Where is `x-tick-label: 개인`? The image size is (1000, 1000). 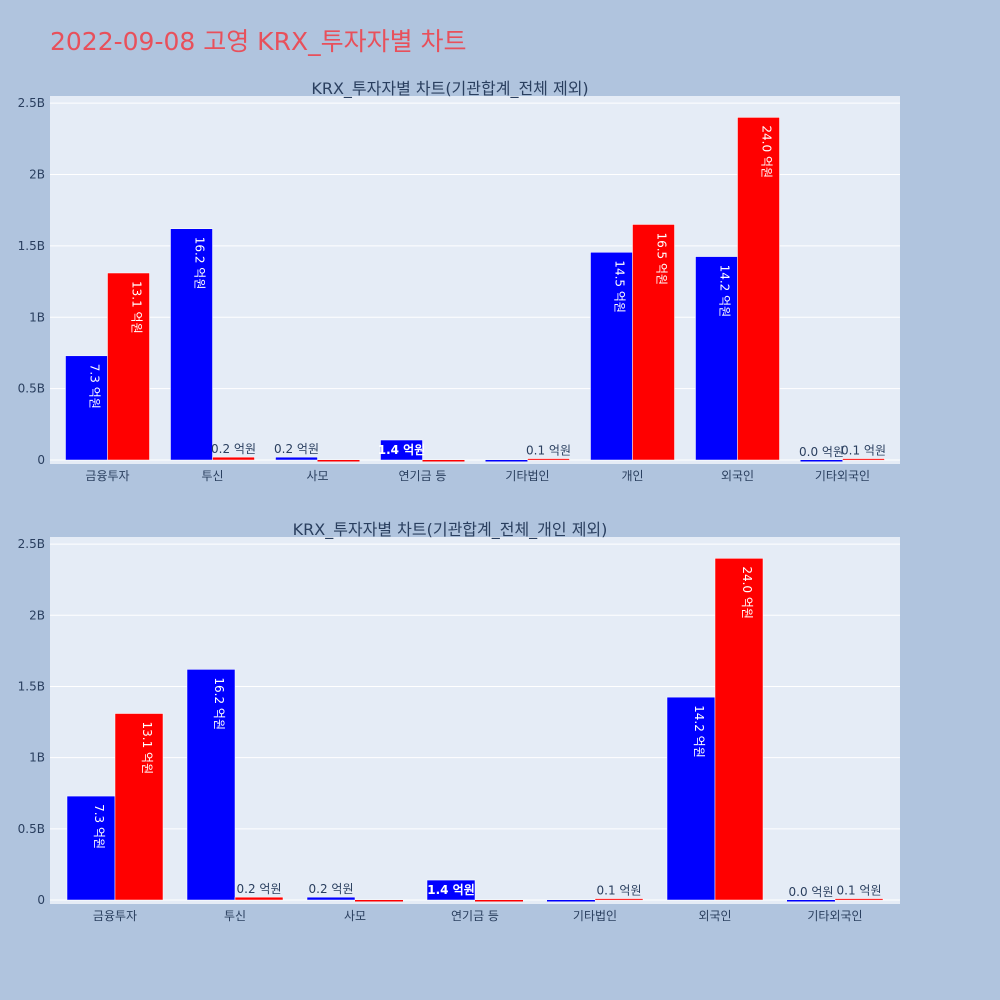
x-tick-label: 개인 is located at coordinates (632, 476).